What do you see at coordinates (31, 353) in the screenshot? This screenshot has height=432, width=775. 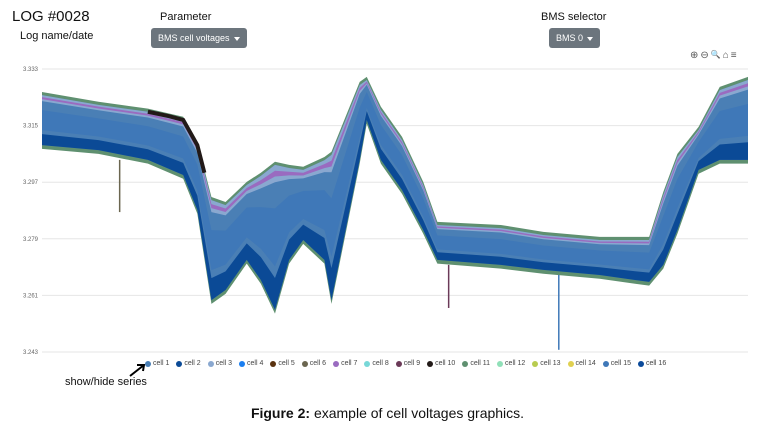 I see `y-tick-label: 3.243` at bounding box center [31, 353].